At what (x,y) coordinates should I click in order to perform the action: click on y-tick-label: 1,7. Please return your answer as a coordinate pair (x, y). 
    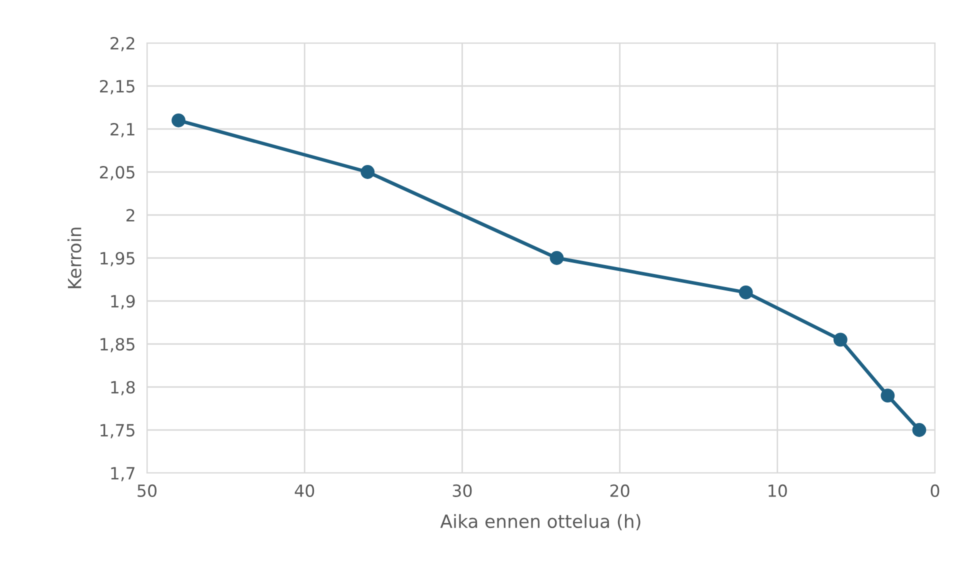
    Looking at the image, I should click on (122, 474).